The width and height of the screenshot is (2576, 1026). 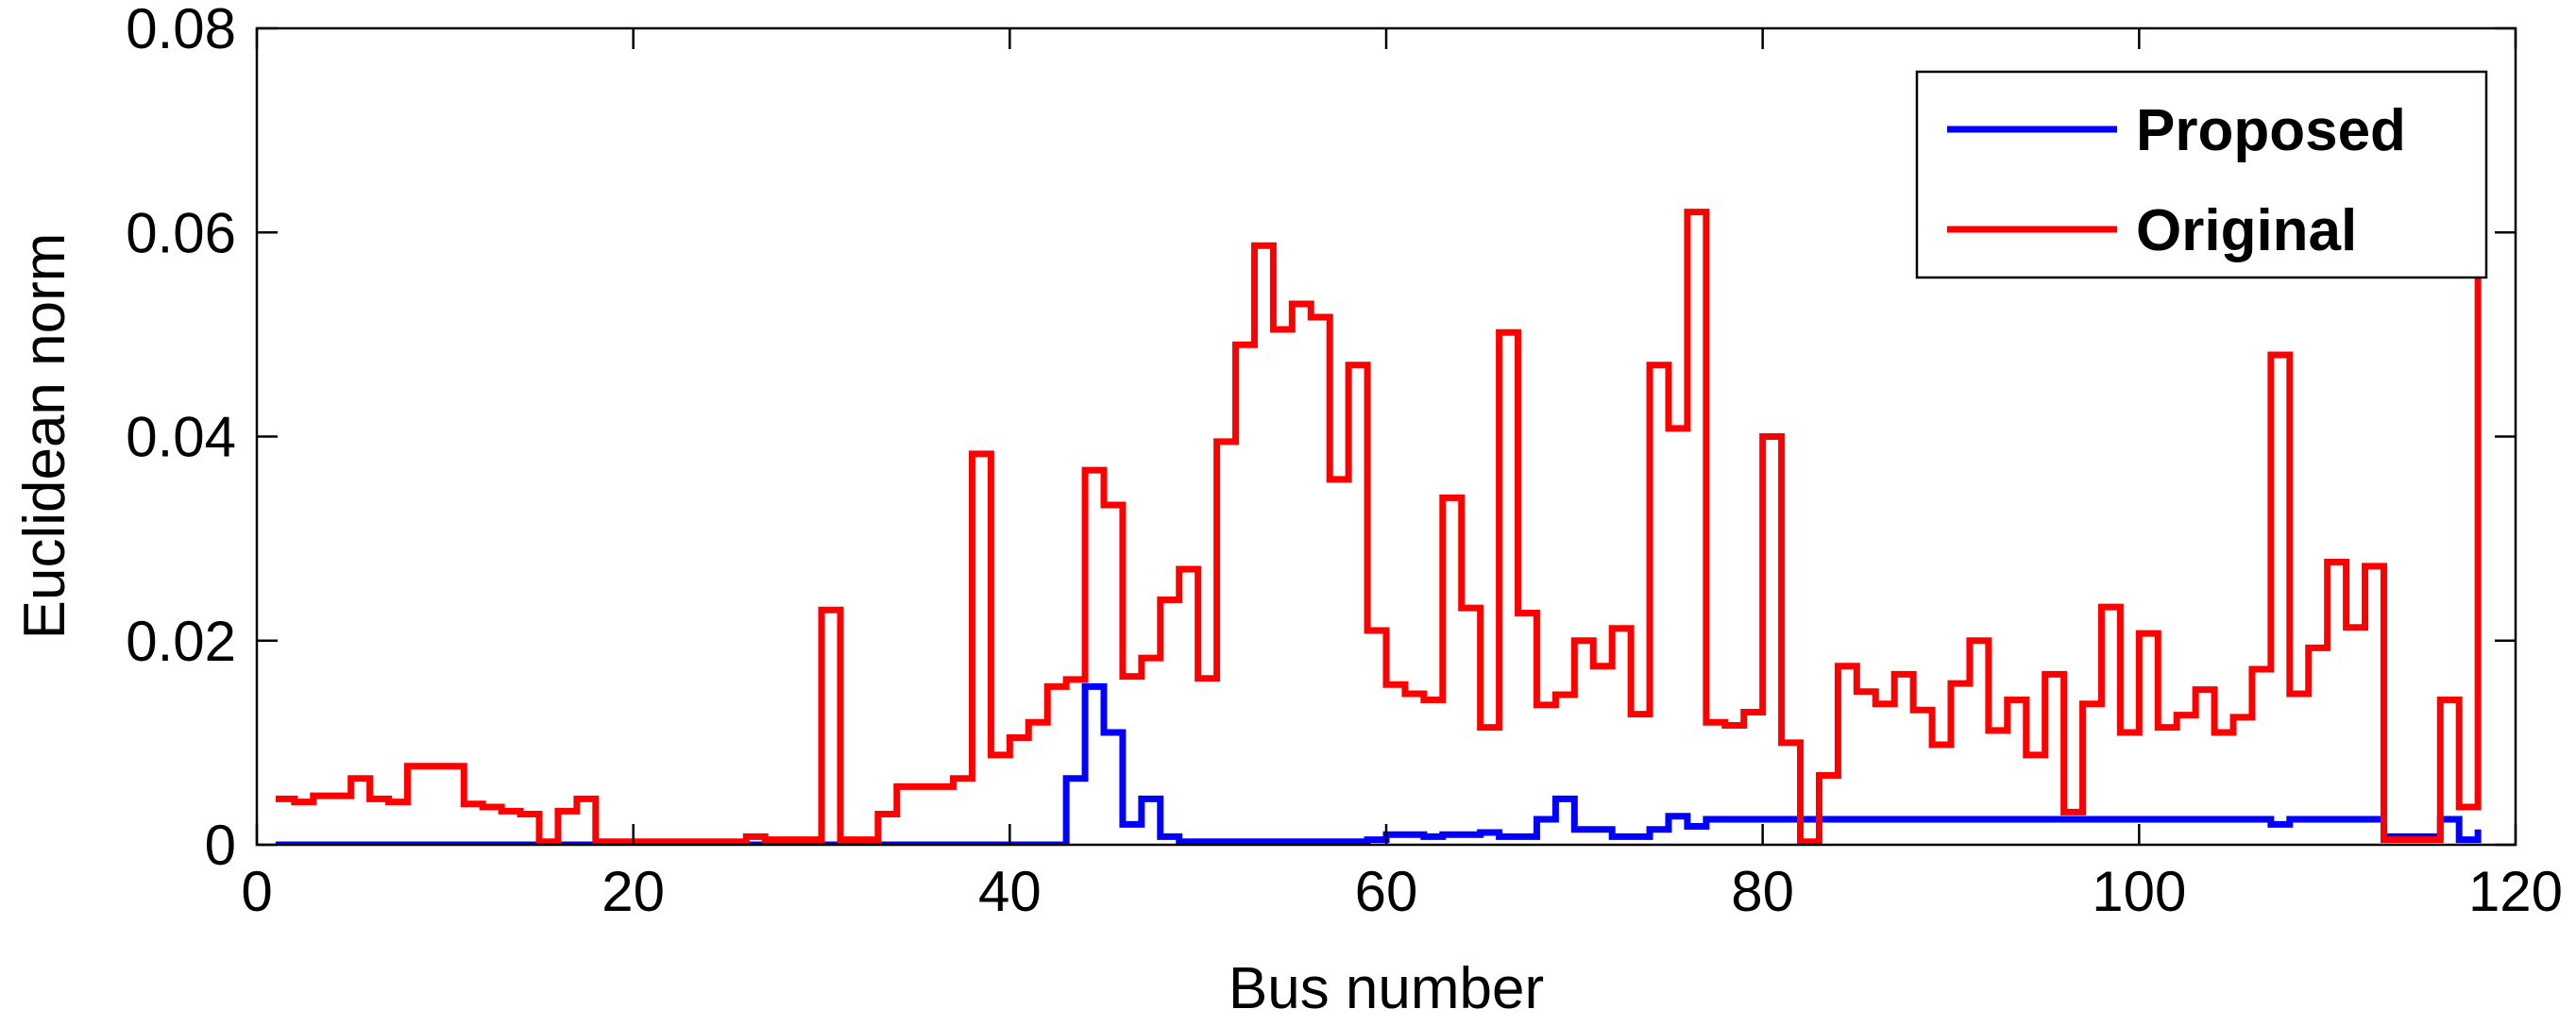 What do you see at coordinates (181, 437) in the screenshot?
I see `y-tick-label: 0.04` at bounding box center [181, 437].